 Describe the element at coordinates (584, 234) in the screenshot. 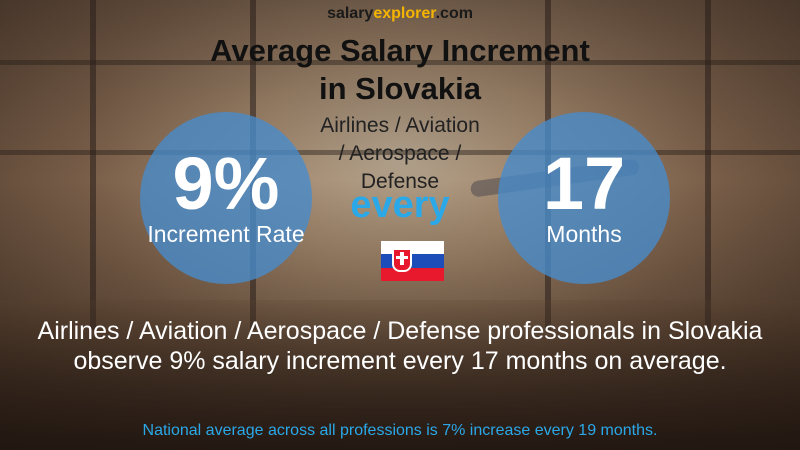

I see `period-label: Months` at that location.